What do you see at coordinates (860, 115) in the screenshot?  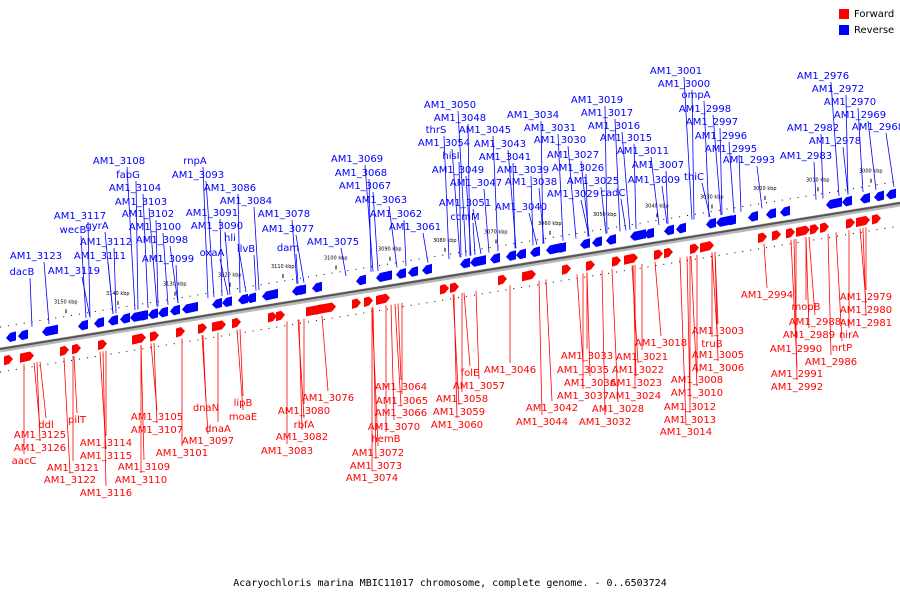 I see `gene-label: AM1_2969` at bounding box center [860, 115].